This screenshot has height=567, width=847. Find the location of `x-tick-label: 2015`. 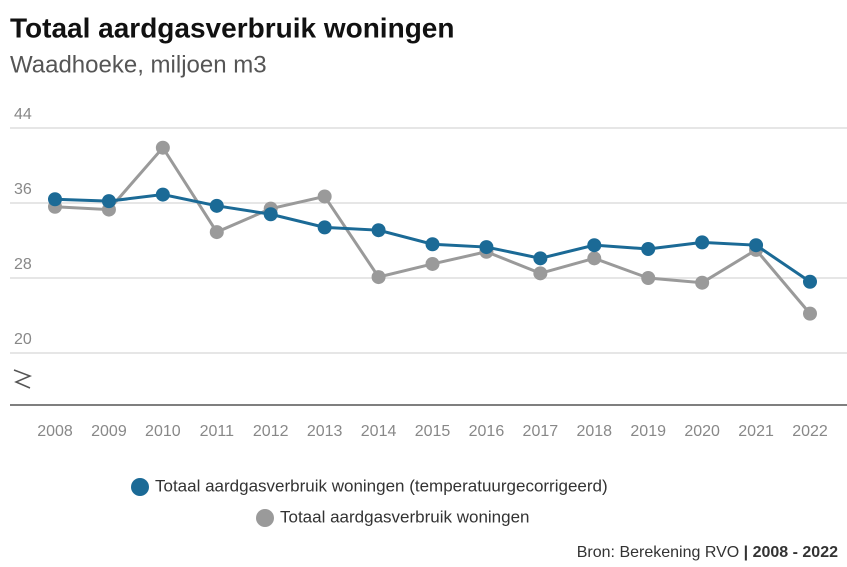

x-tick-label: 2015 is located at coordinates (433, 431).